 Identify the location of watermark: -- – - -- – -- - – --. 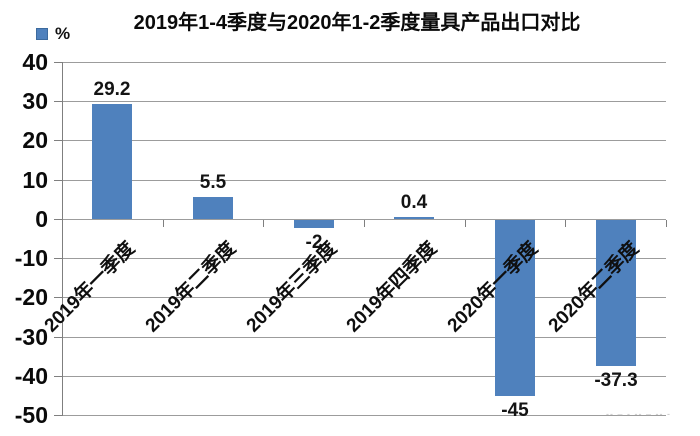
(638, 414).